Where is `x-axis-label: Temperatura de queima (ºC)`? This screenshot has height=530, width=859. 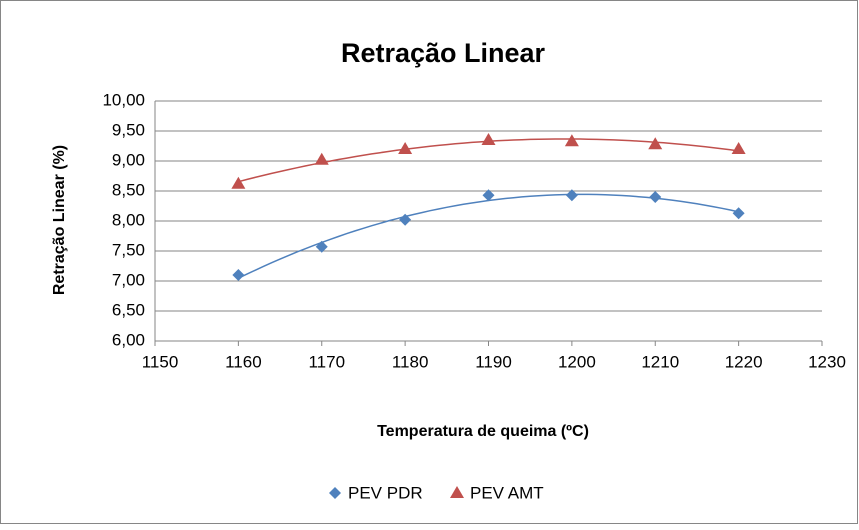
x-axis-label: Temperatura de queima (ºC) is located at coordinates (483, 431).